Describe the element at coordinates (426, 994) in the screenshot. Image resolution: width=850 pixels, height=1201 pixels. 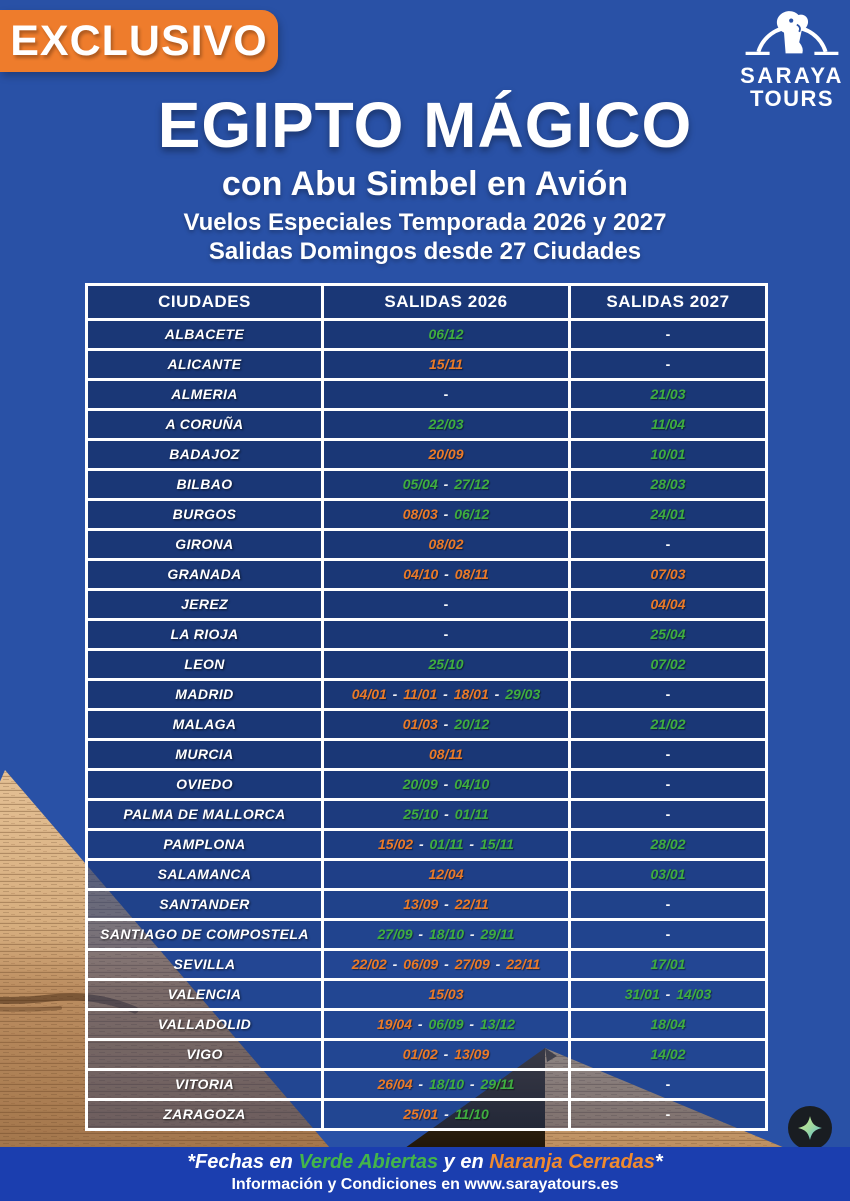
I see `table-row: VALENCIA 15/03 31/01 - 14/03` at that location.